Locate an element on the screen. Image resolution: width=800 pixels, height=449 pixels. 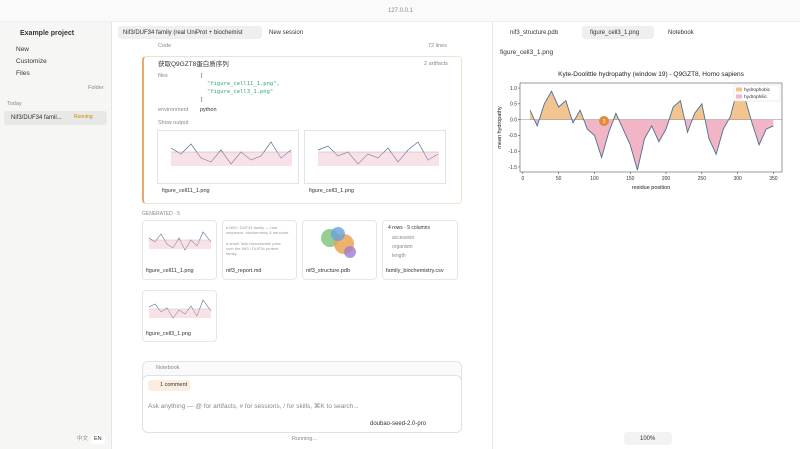
preview-line: # small, fully reproducible pass is located at coordinates (253, 243).